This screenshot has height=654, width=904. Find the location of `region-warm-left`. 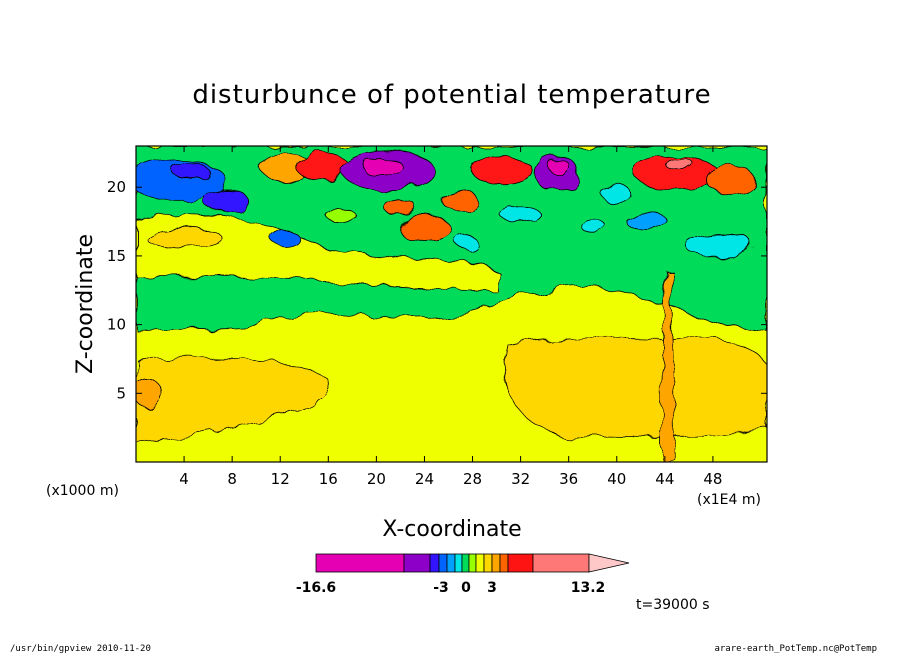

region-warm-left is located at coordinates (233, 401).